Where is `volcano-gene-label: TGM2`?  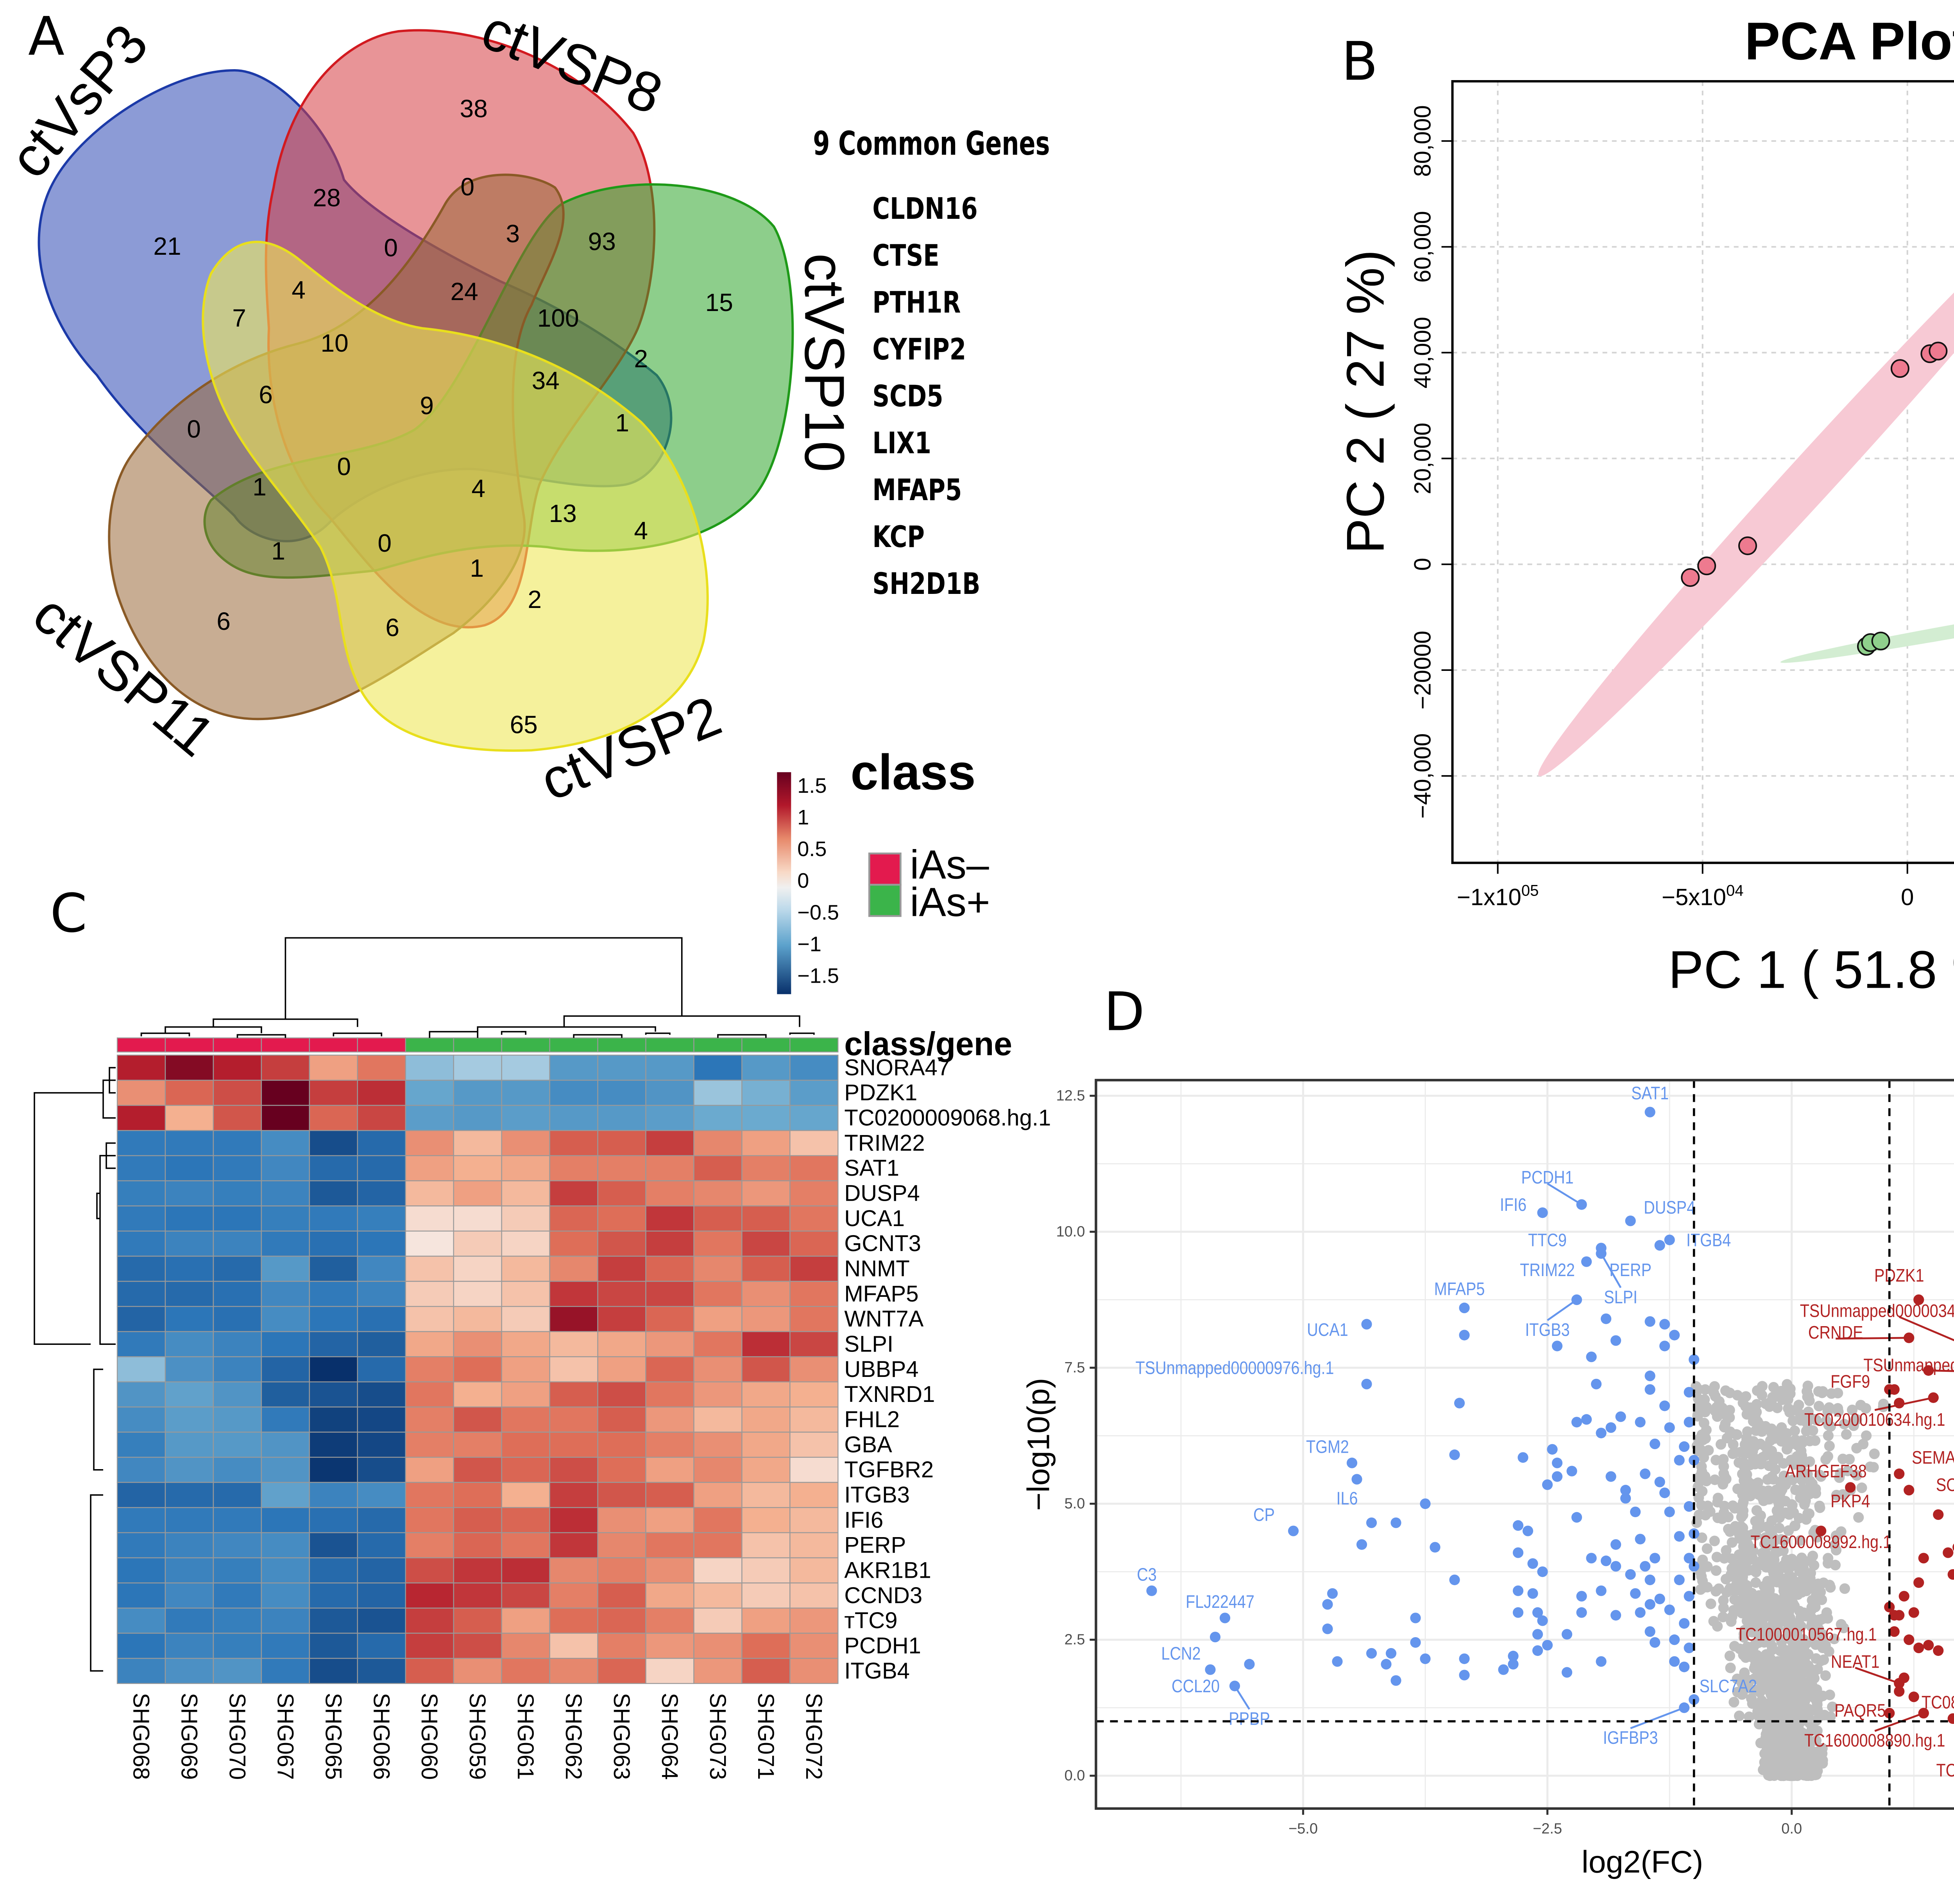
volcano-gene-label: TGM2 is located at coordinates (1327, 1447).